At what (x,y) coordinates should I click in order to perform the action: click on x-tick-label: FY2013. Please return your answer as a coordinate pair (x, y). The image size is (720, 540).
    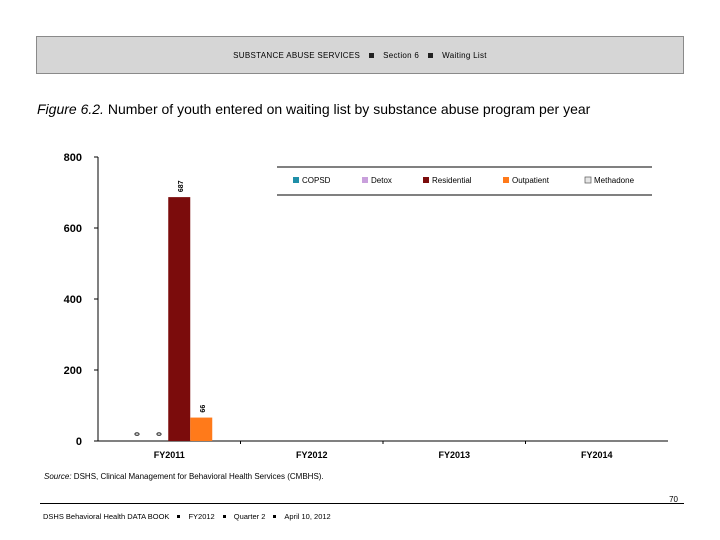
    Looking at the image, I should click on (454, 455).